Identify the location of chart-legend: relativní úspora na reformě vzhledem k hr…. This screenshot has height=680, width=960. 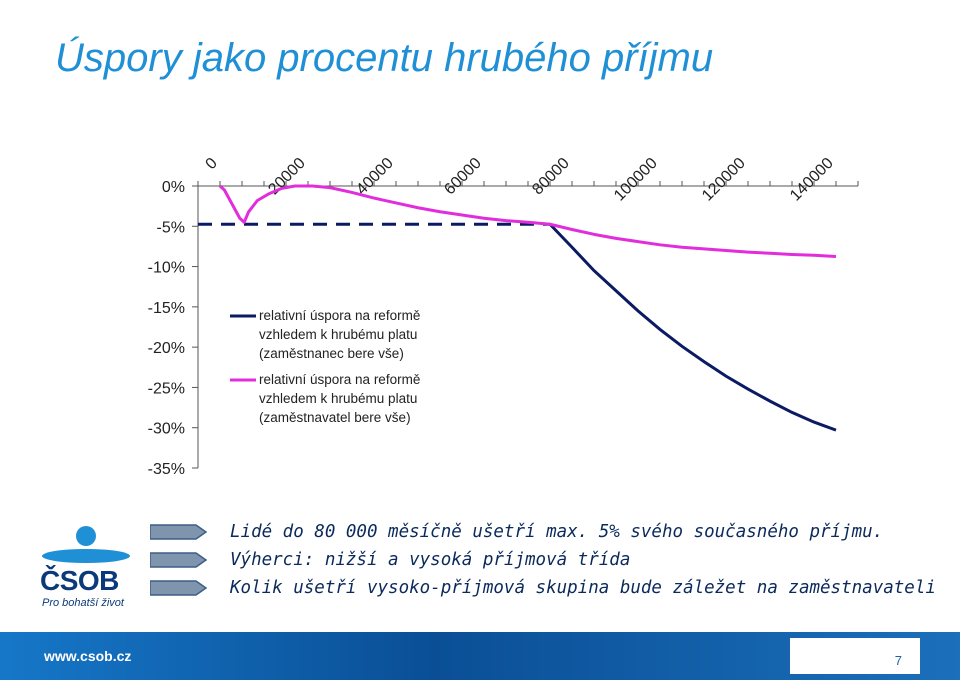
(325, 366).